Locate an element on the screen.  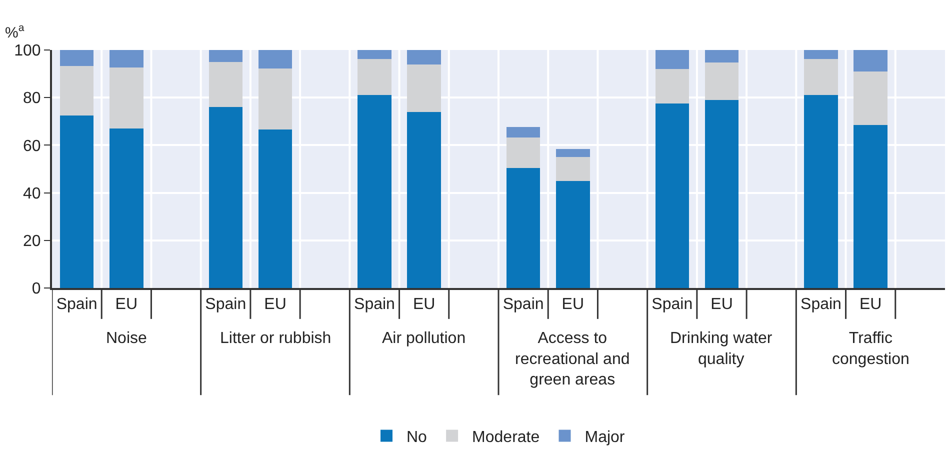
y-tick-label: 60 is located at coordinates (32, 146).